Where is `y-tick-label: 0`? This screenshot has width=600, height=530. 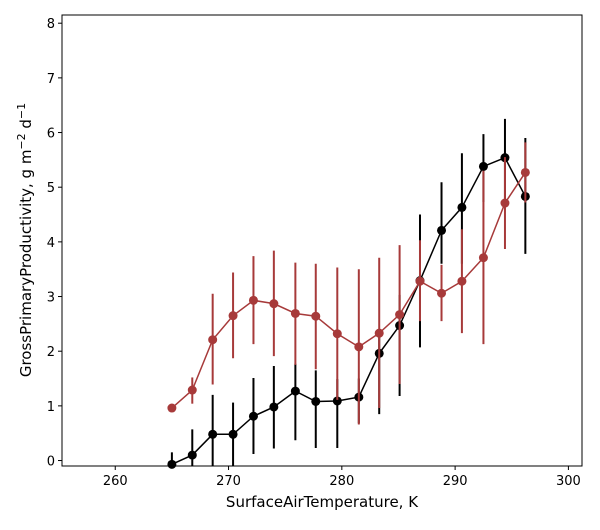
y-tick-label: 0 is located at coordinates (51, 462).